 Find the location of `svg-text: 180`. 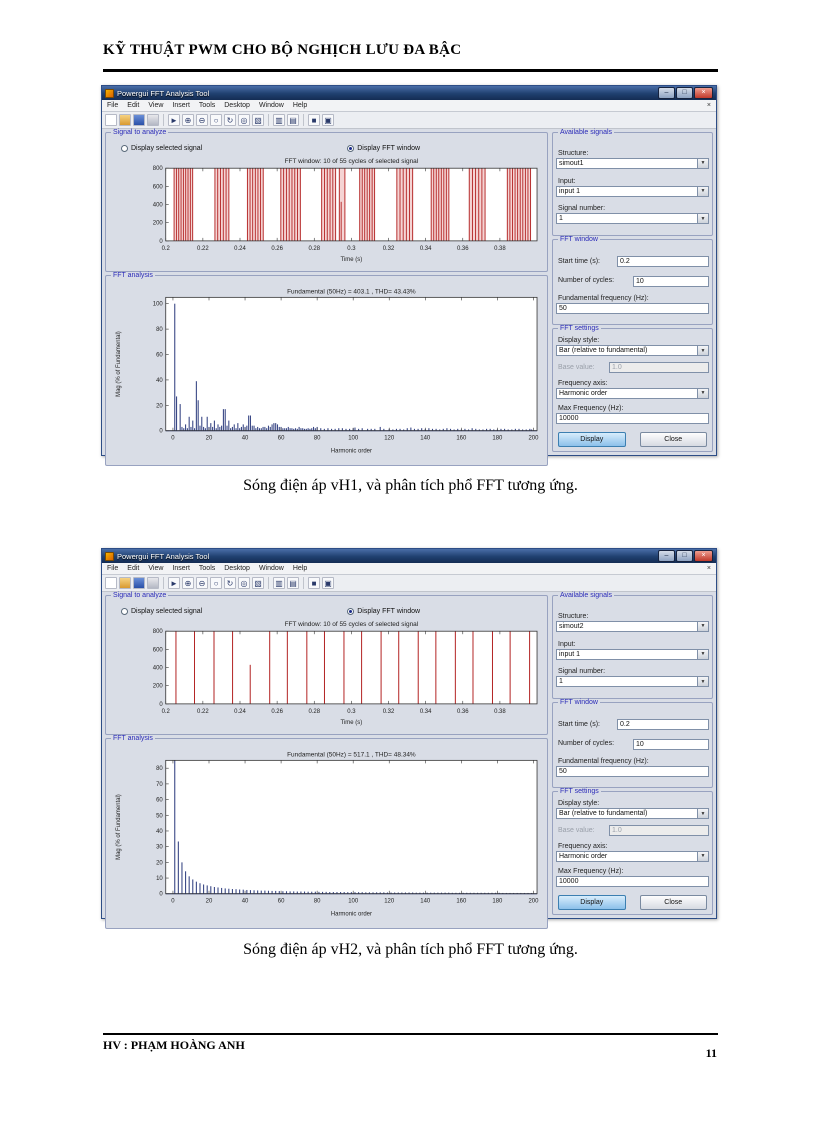

svg-text: 180 is located at coordinates (497, 439).